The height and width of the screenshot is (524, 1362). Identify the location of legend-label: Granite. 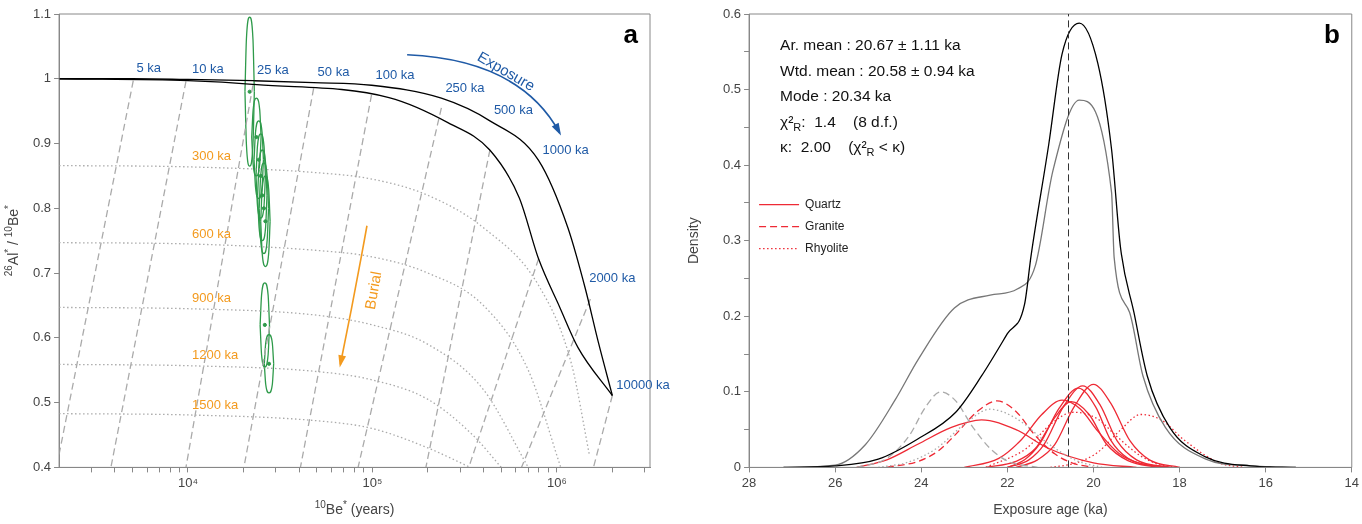
(825, 226).